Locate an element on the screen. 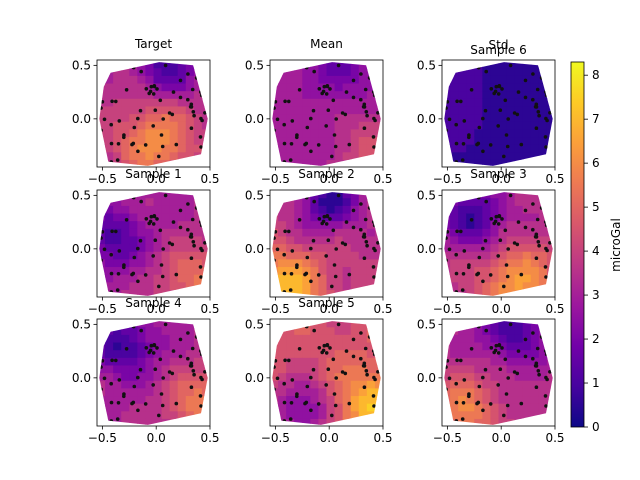 The image size is (640, 480). subplot-title: Sample 4 is located at coordinates (153, 303).